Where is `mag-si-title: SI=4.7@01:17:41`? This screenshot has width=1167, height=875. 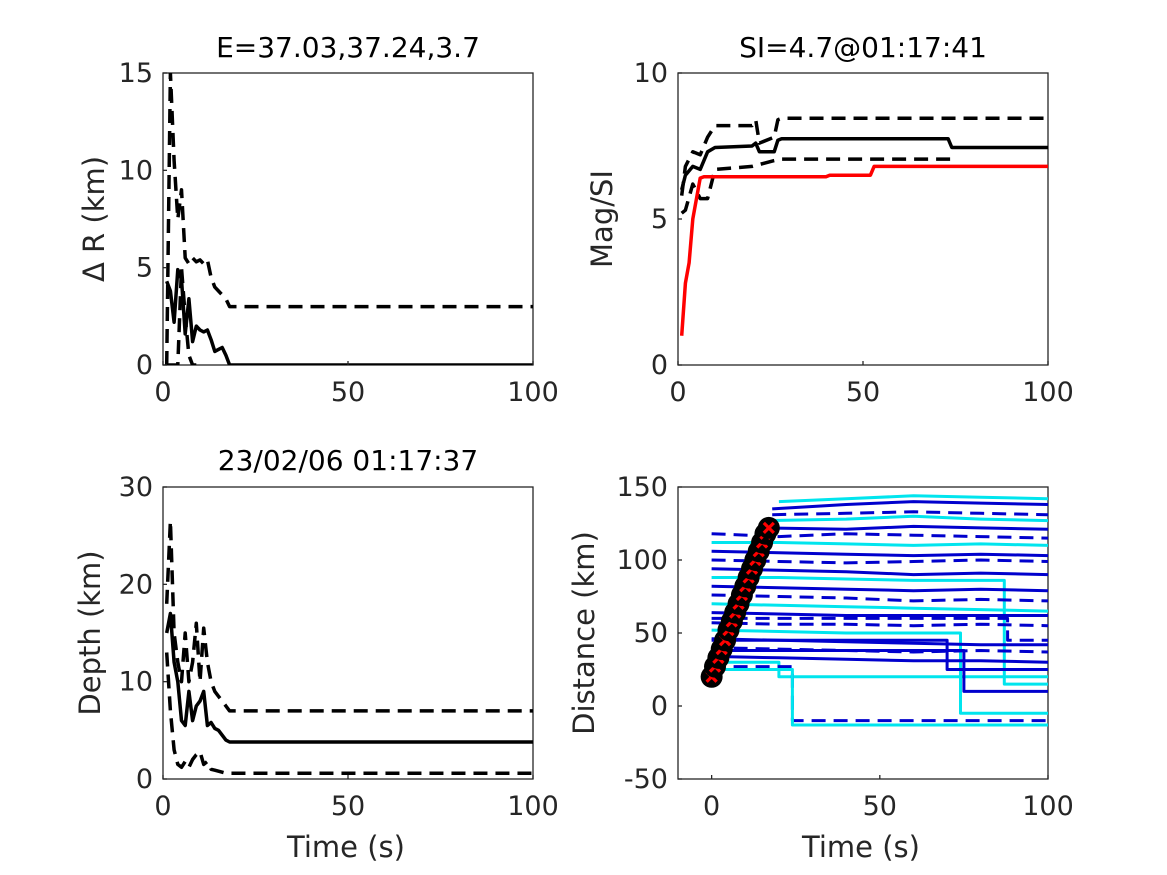
mag-si-title: SI=4.7@01:17:41 is located at coordinates (863, 47).